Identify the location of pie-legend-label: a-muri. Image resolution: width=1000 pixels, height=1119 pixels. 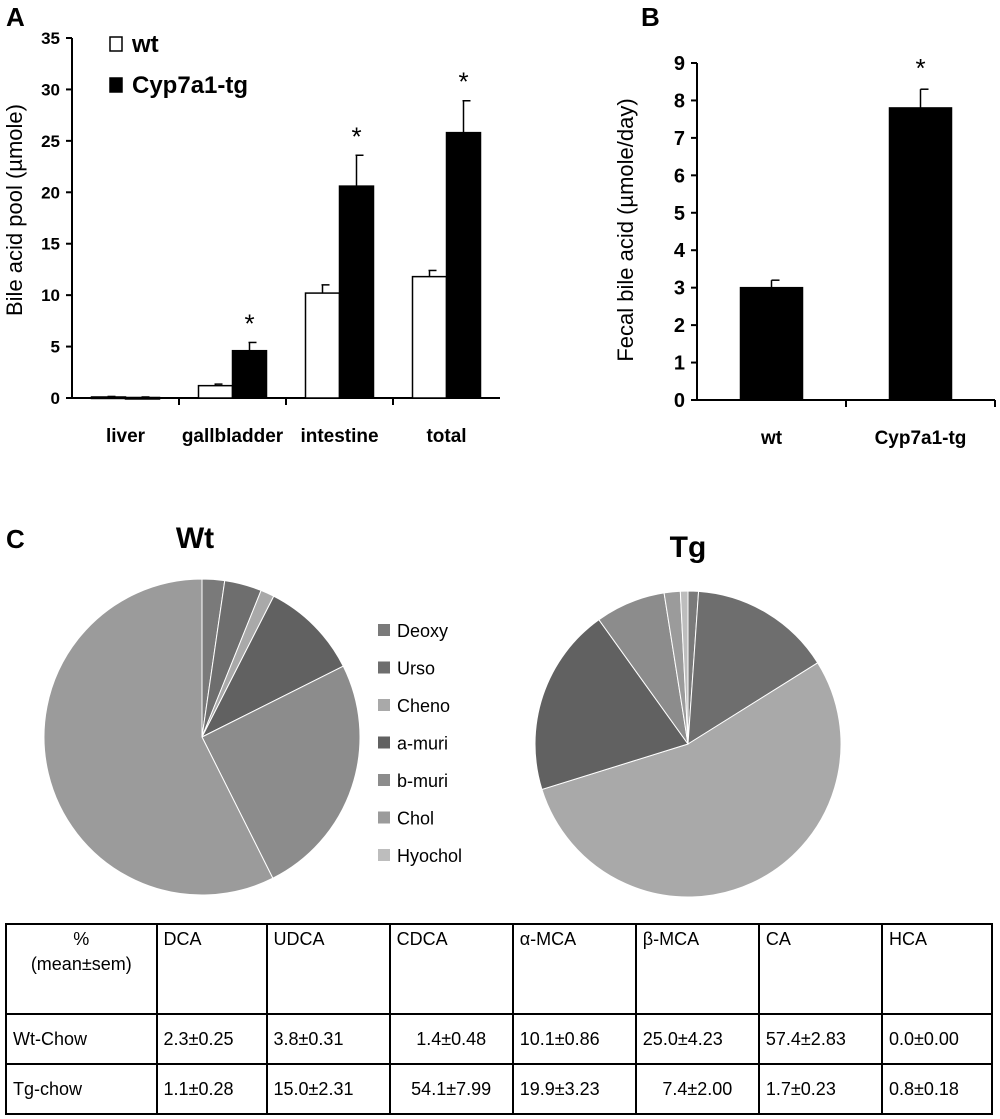
(422, 744).